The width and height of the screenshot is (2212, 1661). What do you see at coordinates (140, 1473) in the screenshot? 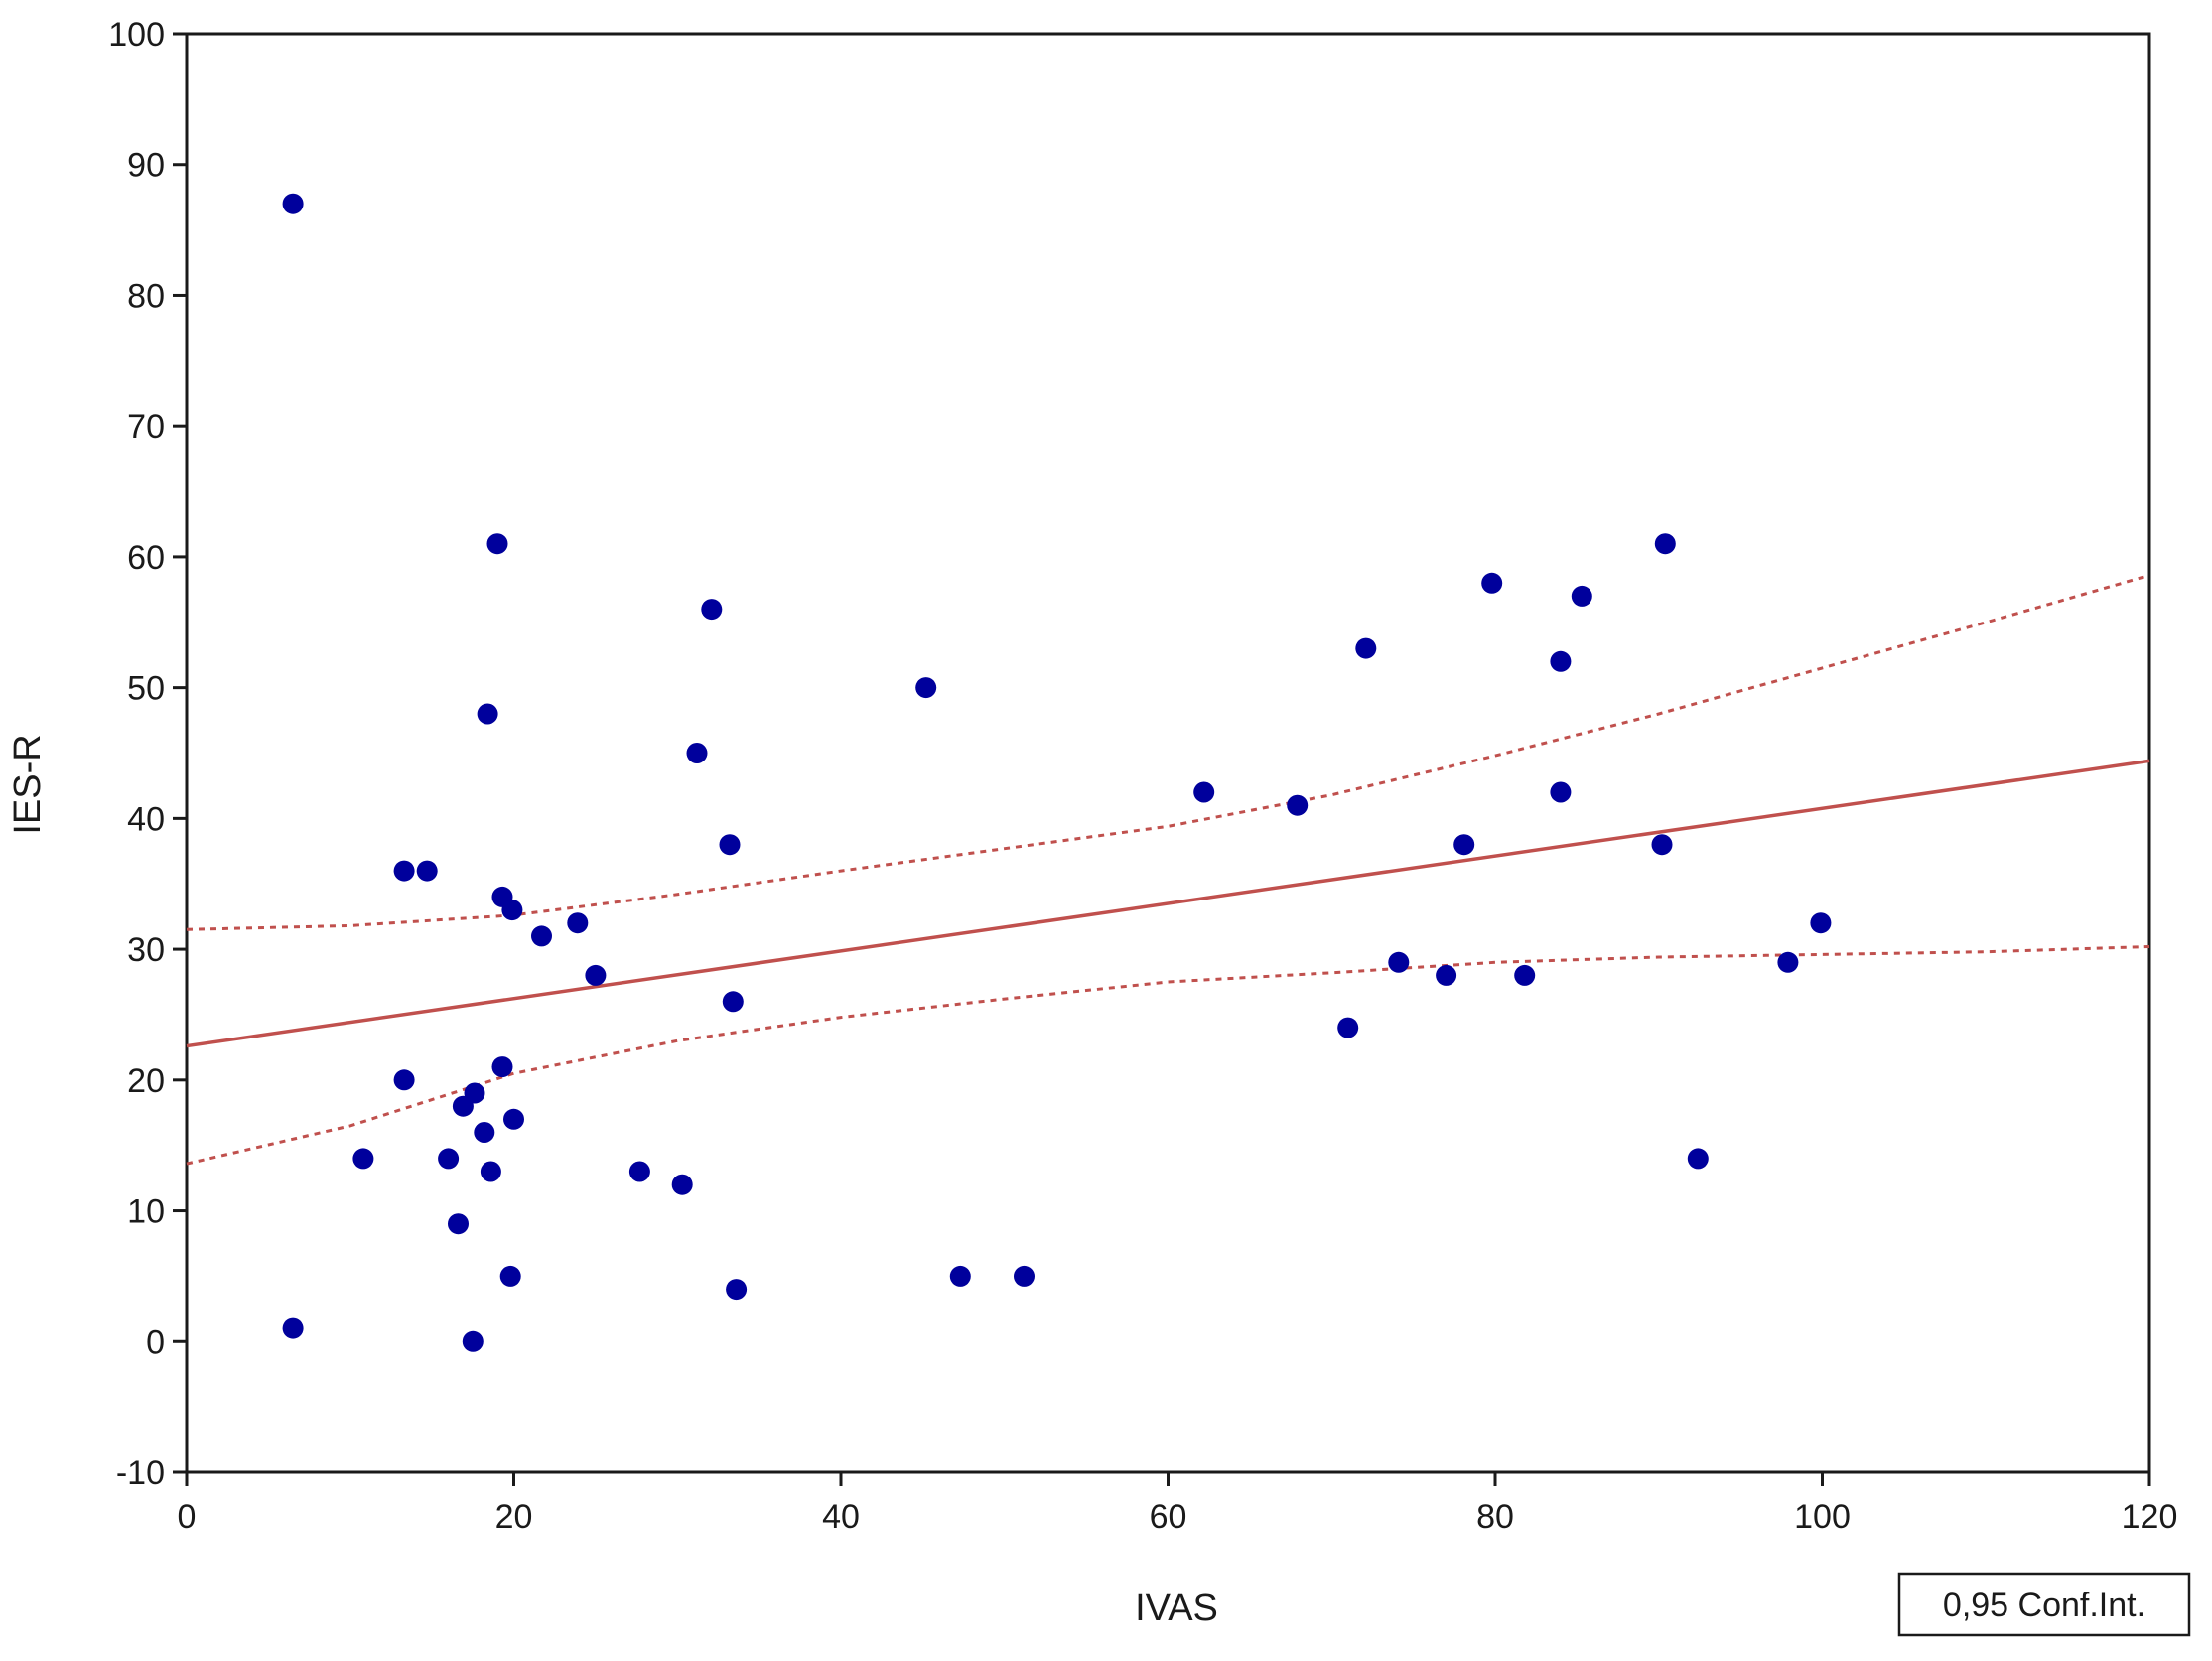
I see `y-tick-label: -10` at bounding box center [140, 1473].